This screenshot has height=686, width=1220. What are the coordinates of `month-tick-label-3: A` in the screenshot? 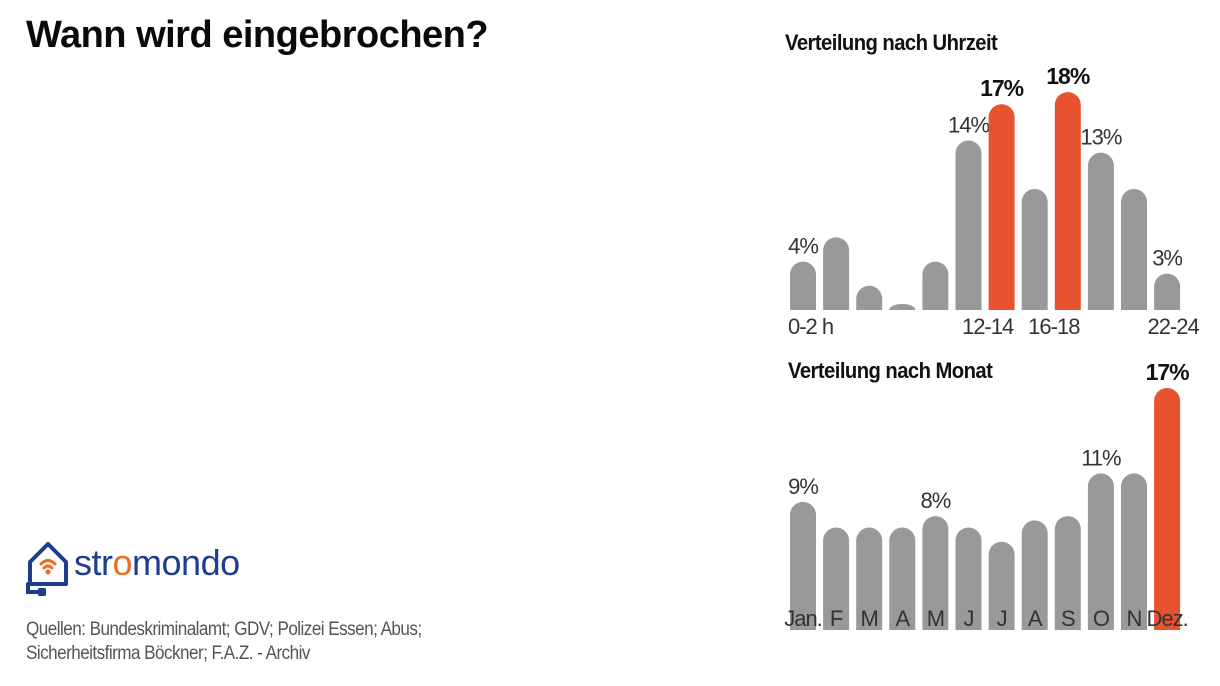 It's located at (902, 618).